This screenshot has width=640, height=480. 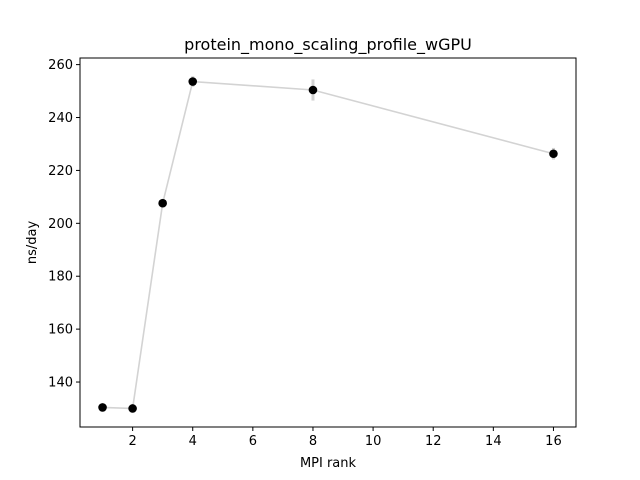 I want to click on x-tick-label: 6, so click(x=253, y=441).